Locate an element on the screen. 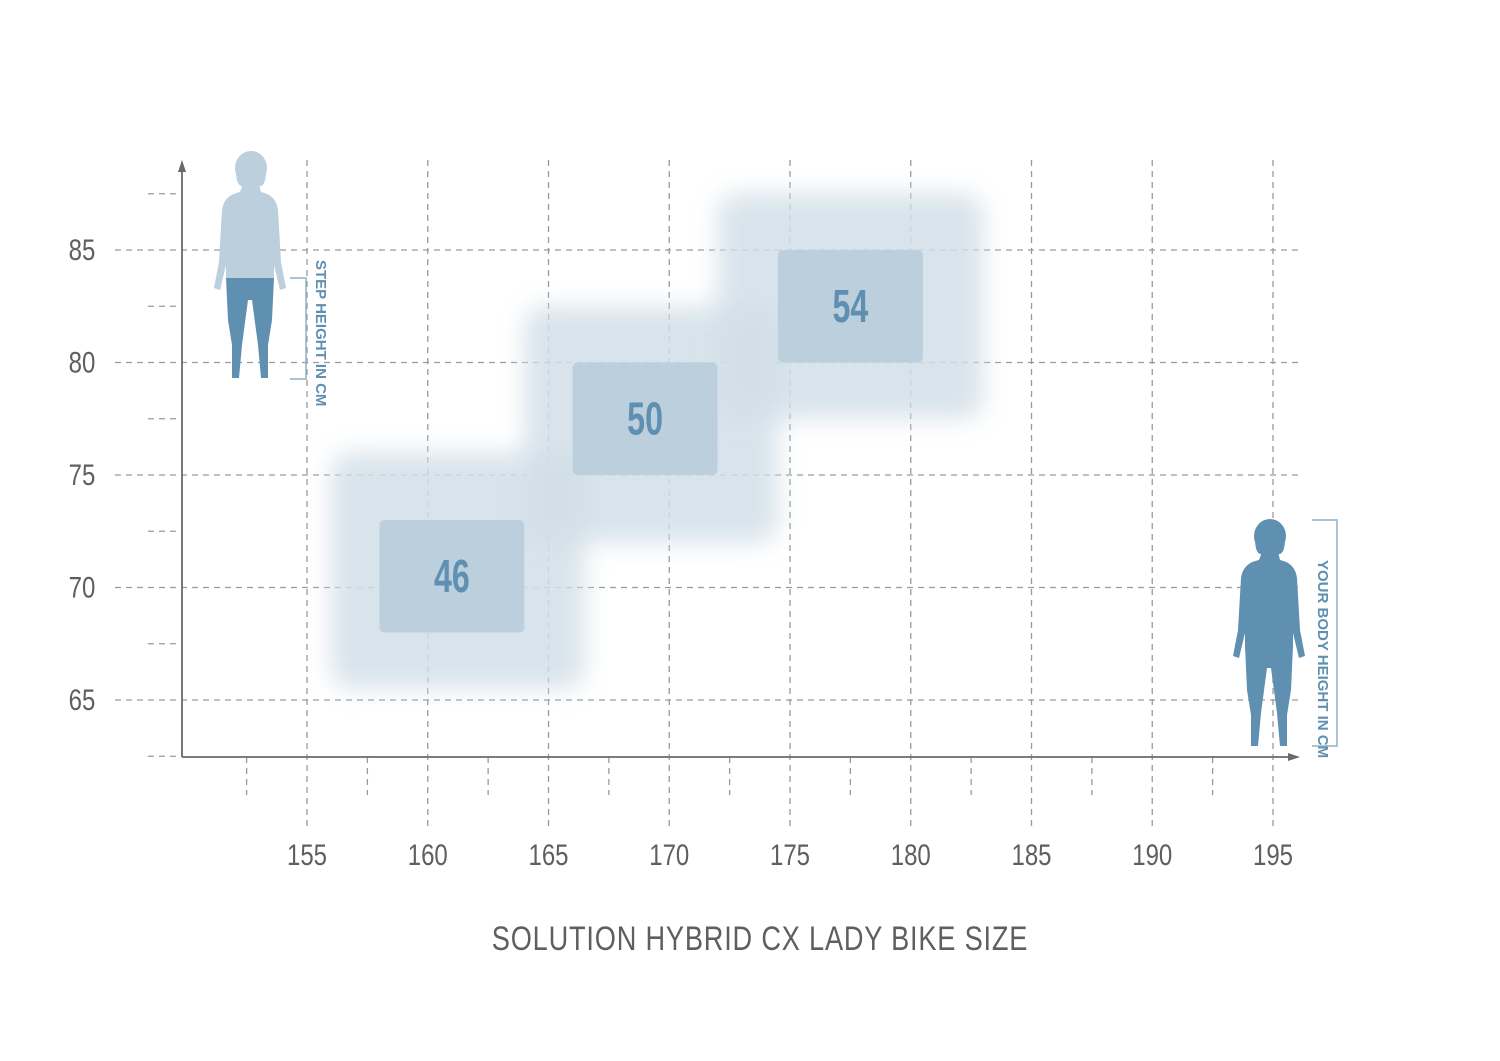 The width and height of the screenshot is (1500, 1061). body-height-bracket is located at coordinates (1325, 633).